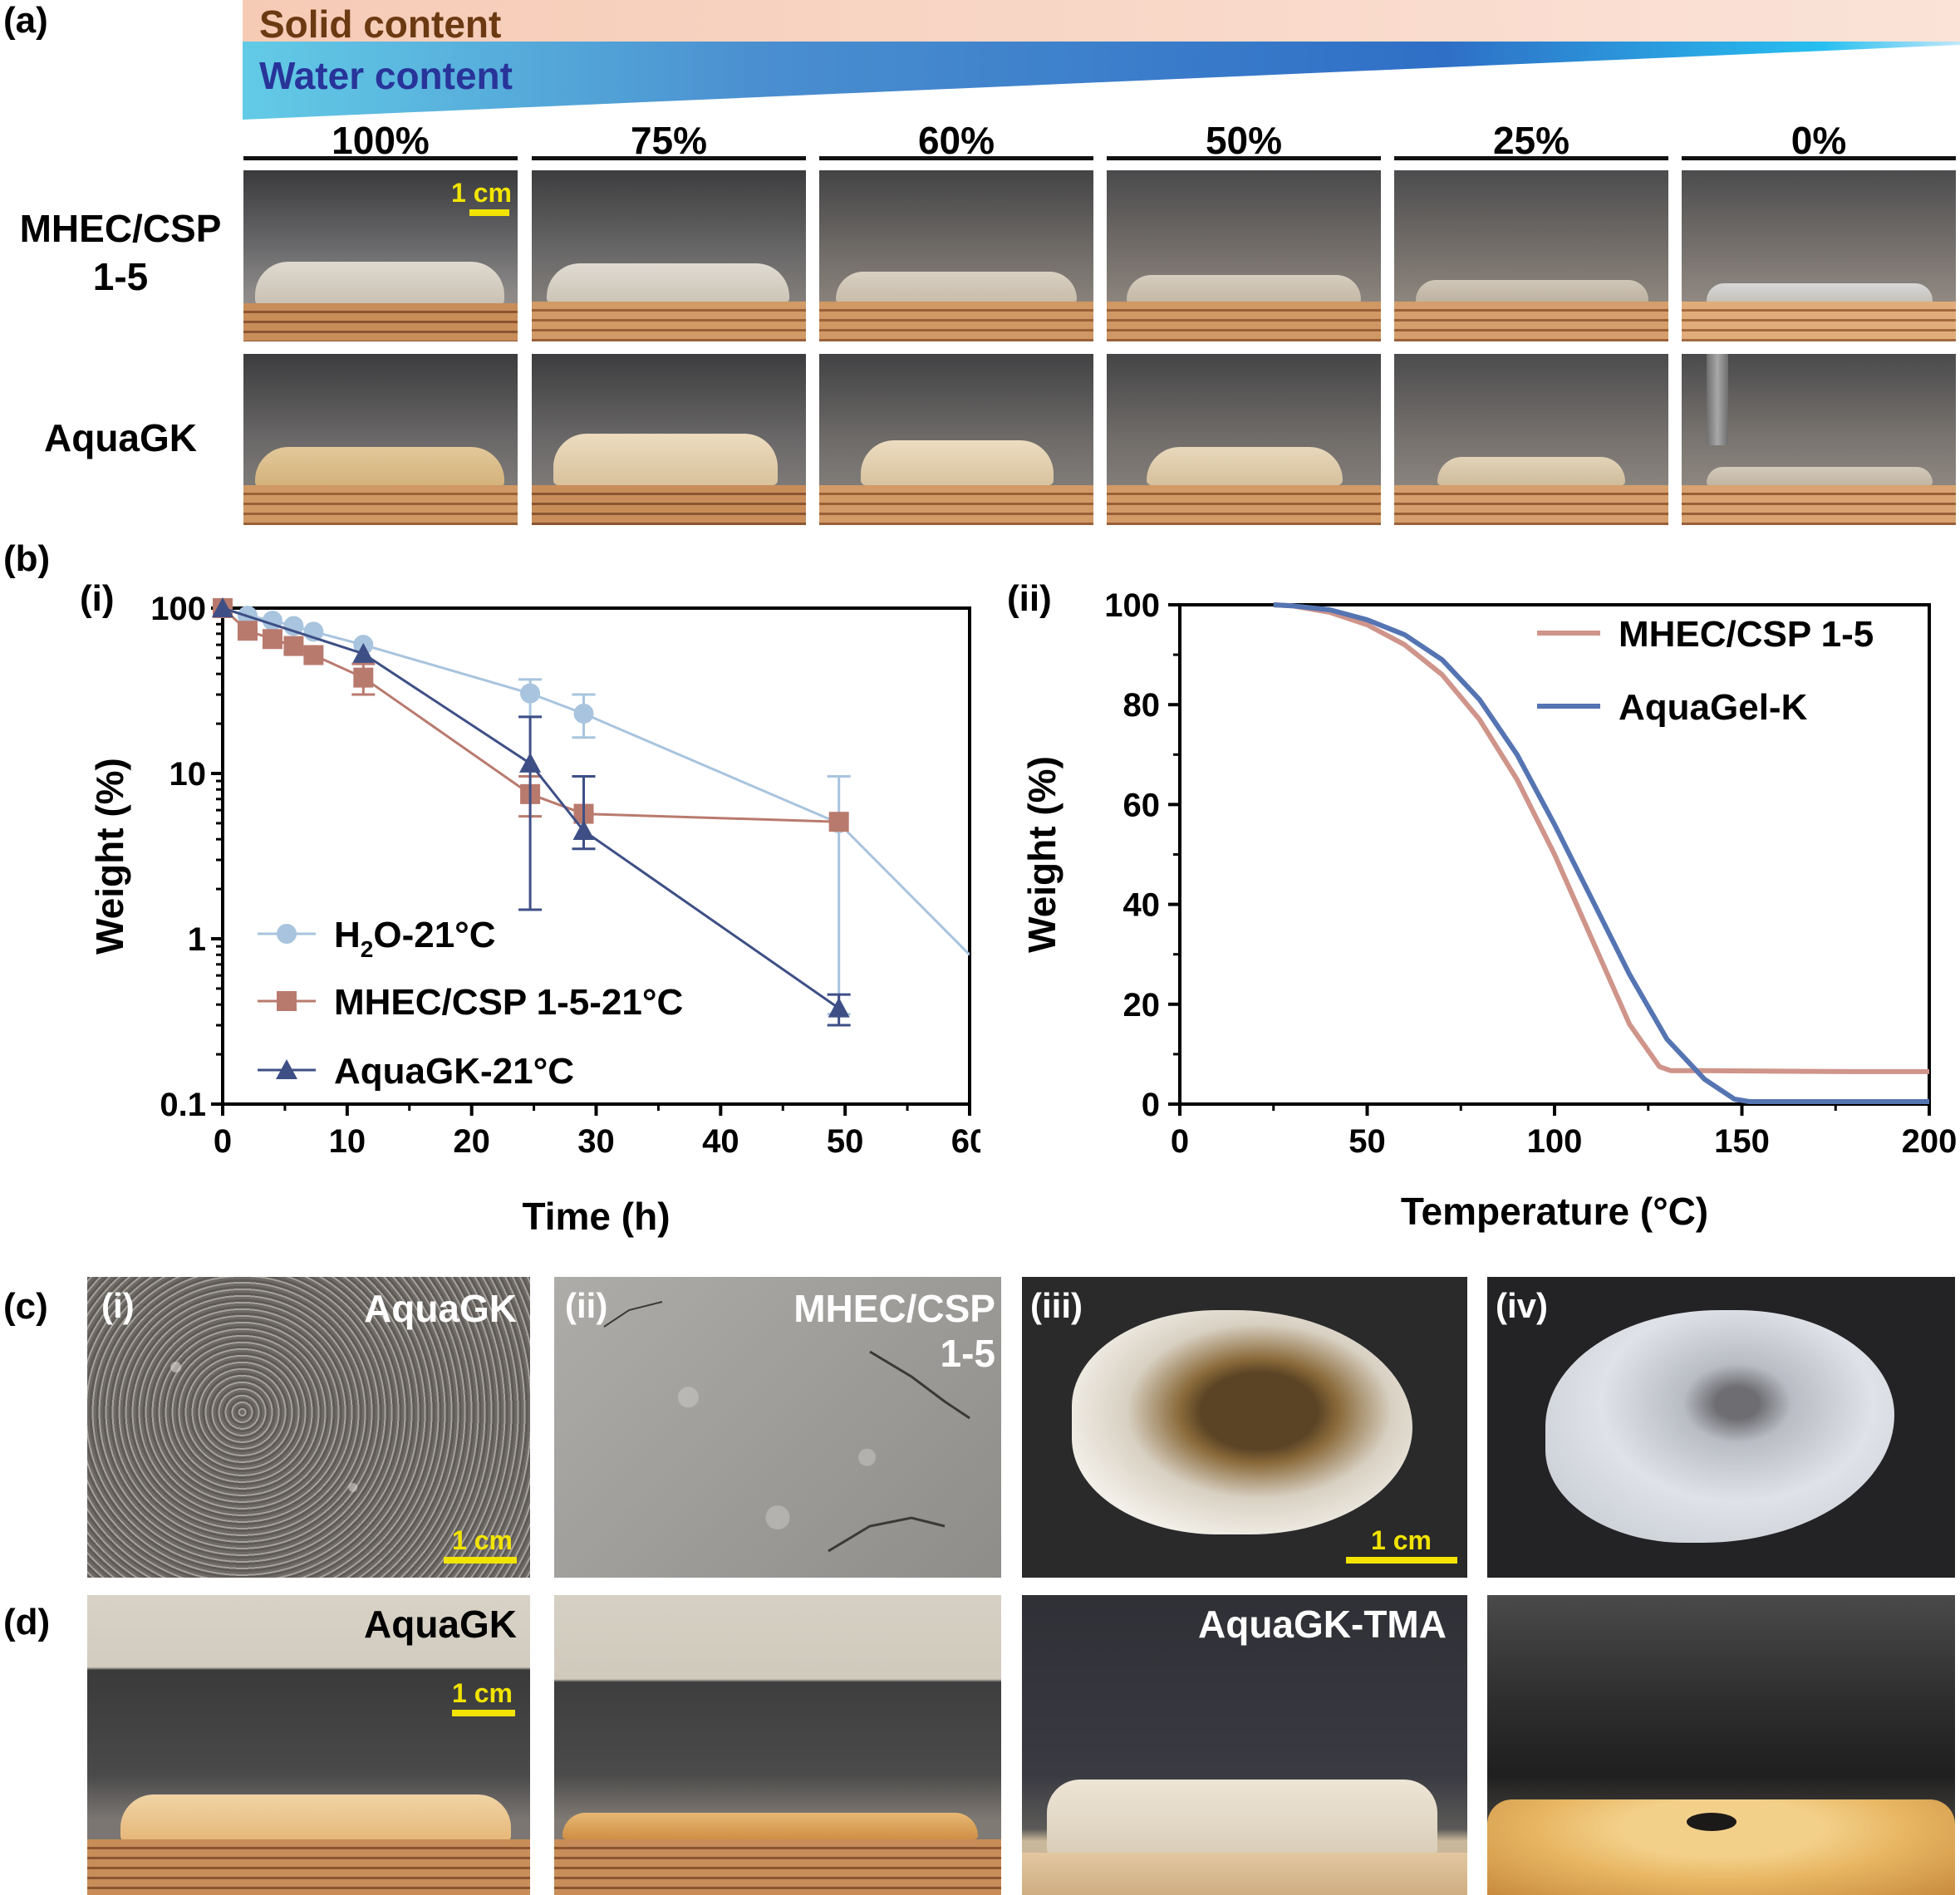 The height and width of the screenshot is (1895, 1960). I want to click on x-tick-label-2-2: 100, so click(1555, 1141).